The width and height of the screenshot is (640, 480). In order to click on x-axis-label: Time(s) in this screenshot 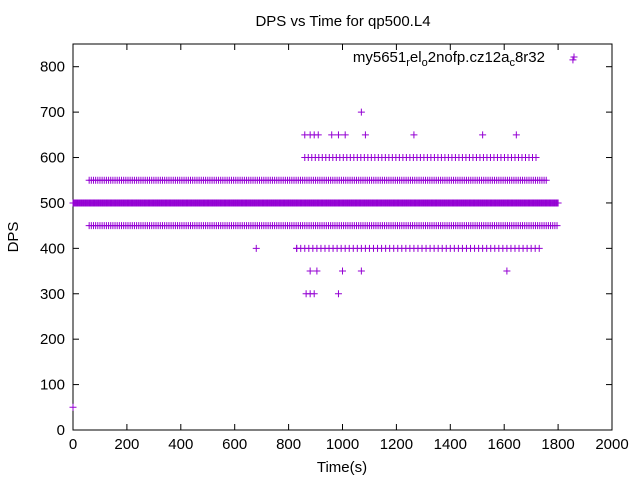, I will do `click(342, 467)`.